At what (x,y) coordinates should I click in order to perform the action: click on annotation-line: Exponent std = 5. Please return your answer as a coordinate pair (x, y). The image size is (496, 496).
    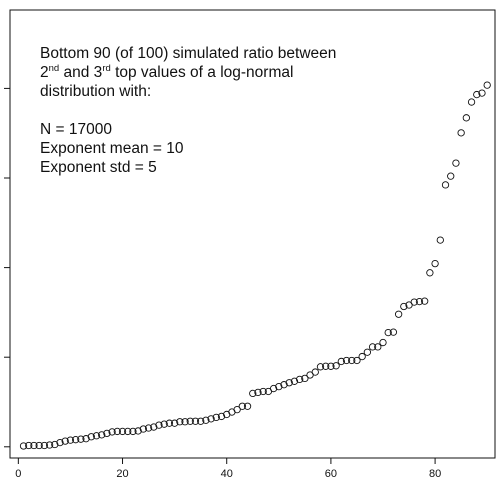
    Looking at the image, I should click on (98, 167).